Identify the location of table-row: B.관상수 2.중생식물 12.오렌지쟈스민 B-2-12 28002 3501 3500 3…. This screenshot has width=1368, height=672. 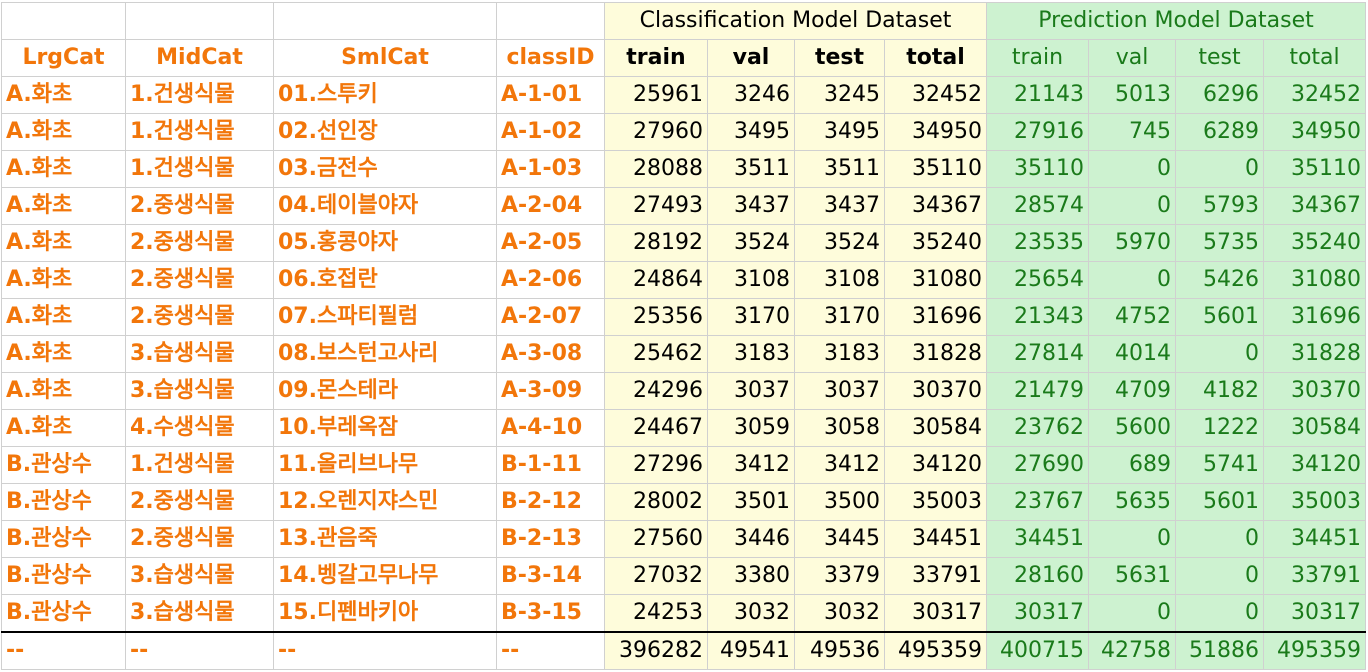
(683, 502).